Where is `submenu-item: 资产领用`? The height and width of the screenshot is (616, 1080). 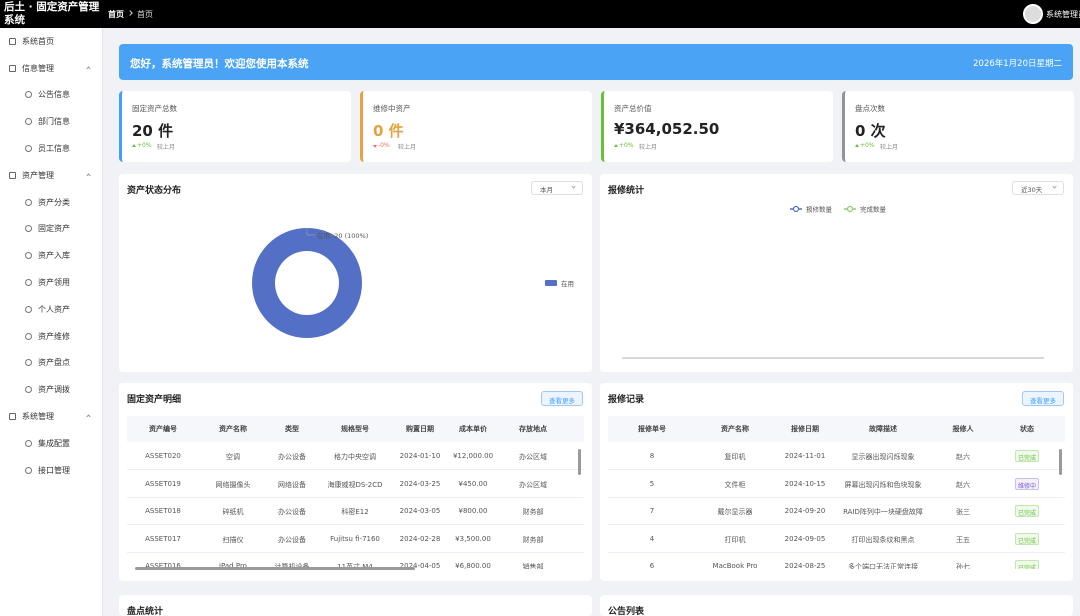 submenu-item: 资产领用 is located at coordinates (54, 282).